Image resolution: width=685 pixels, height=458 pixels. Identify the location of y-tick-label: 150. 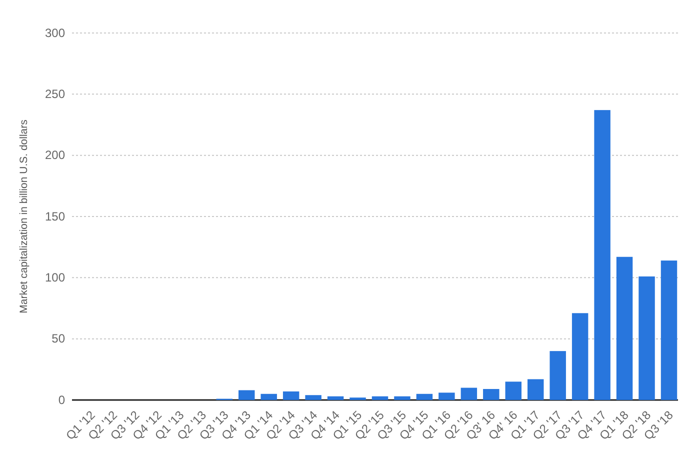
(55, 216).